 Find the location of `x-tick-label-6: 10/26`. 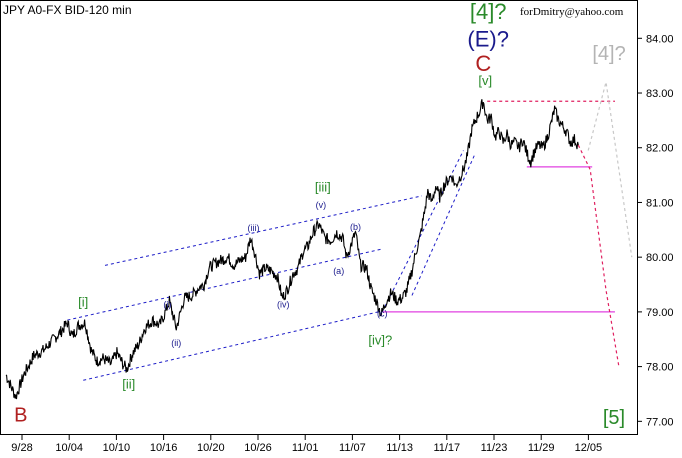

x-tick-label-6: 10/26 is located at coordinates (258, 448).